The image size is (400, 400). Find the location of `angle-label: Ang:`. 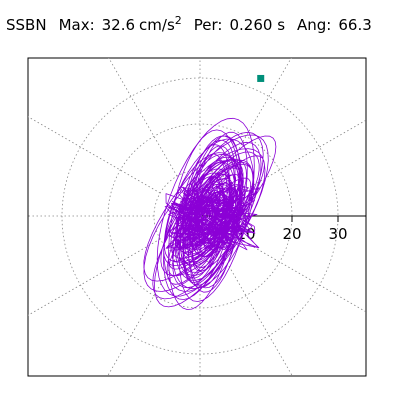

angle-label: Ang: is located at coordinates (314, 25).